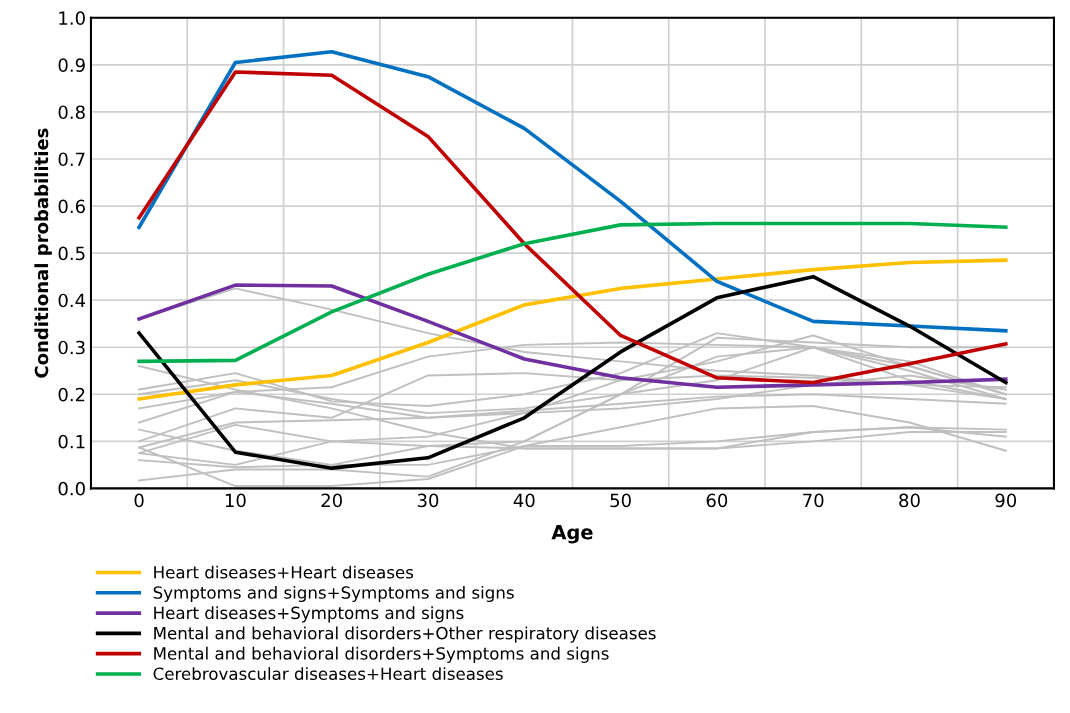  What do you see at coordinates (572, 534) in the screenshot?
I see `x-axis-title: Age` at bounding box center [572, 534].